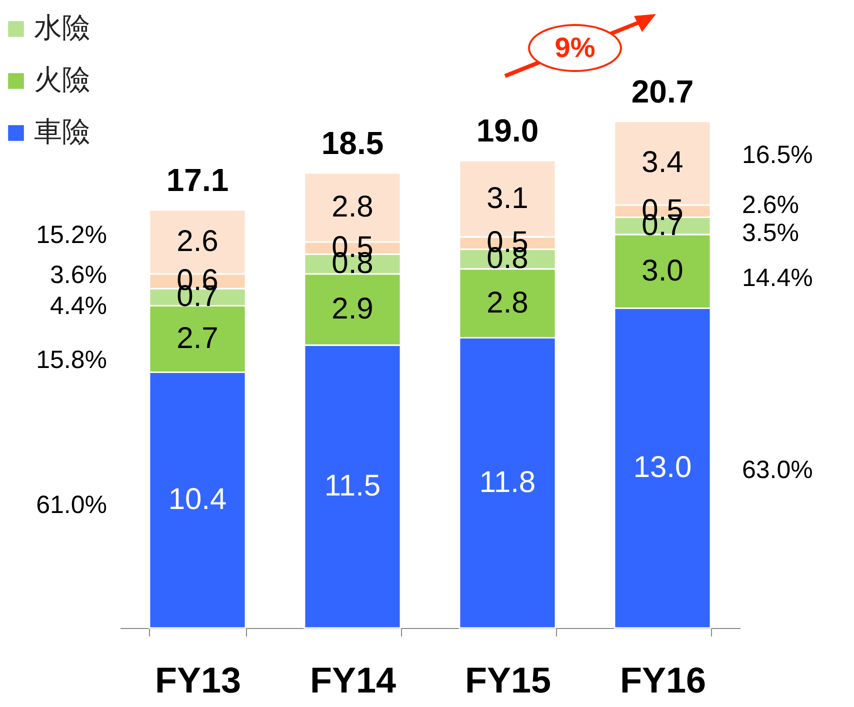 Image resolution: width=854 pixels, height=707 pixels. What do you see at coordinates (71, 235) in the screenshot?
I see `text: 15.2%` at bounding box center [71, 235].